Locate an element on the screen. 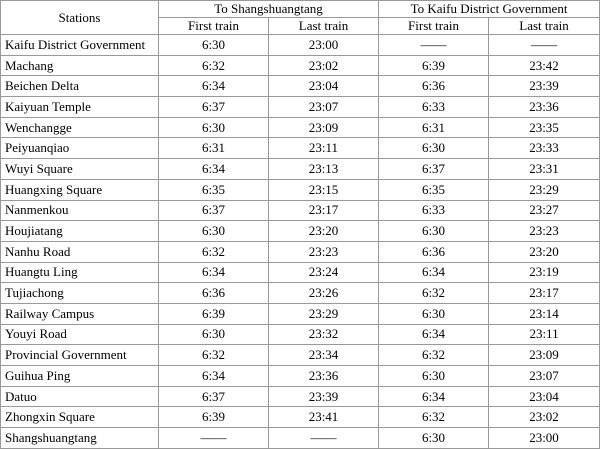  group-header: To Kaifu District Government is located at coordinates (488, 9).